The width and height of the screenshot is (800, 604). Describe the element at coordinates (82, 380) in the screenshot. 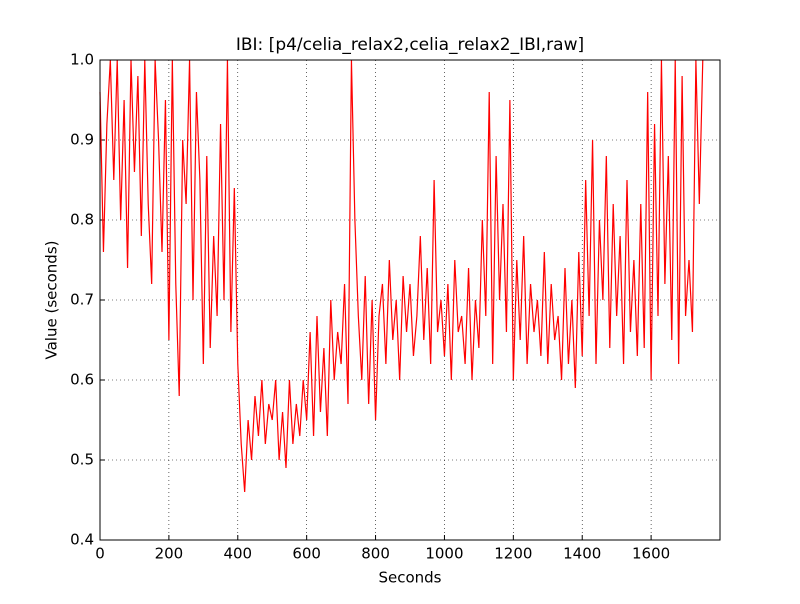

I see `y-tick-label: 0.6` at that location.